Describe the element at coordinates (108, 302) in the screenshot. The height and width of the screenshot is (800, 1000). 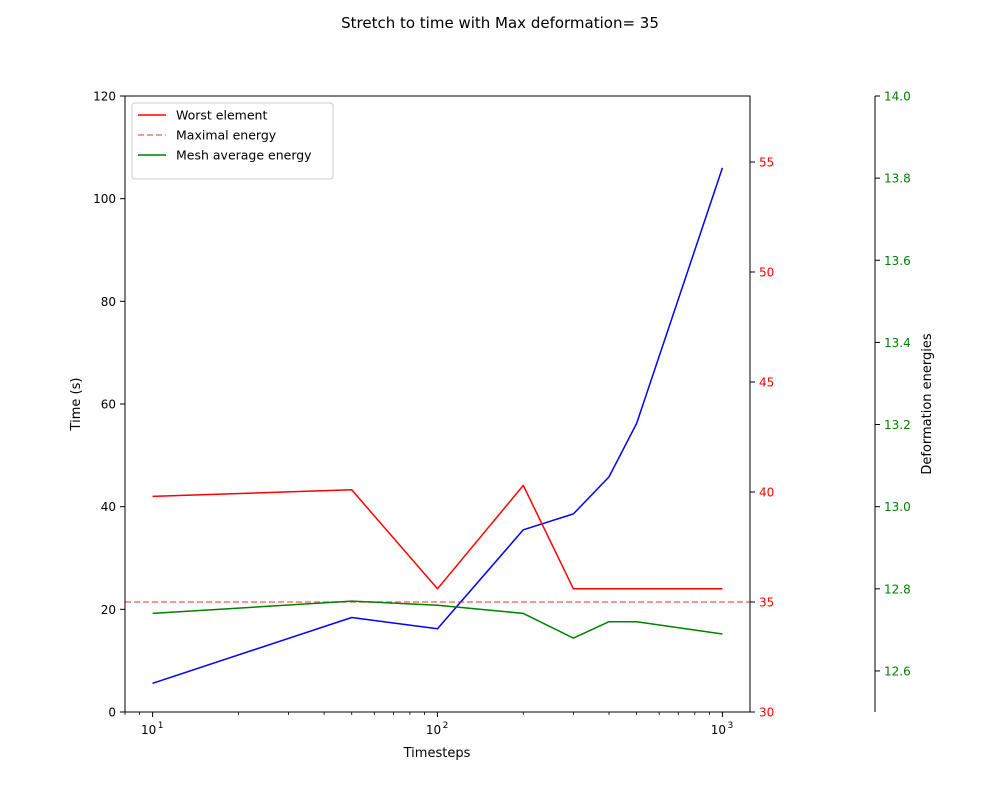
I see `time-tick-label: 80` at that location.